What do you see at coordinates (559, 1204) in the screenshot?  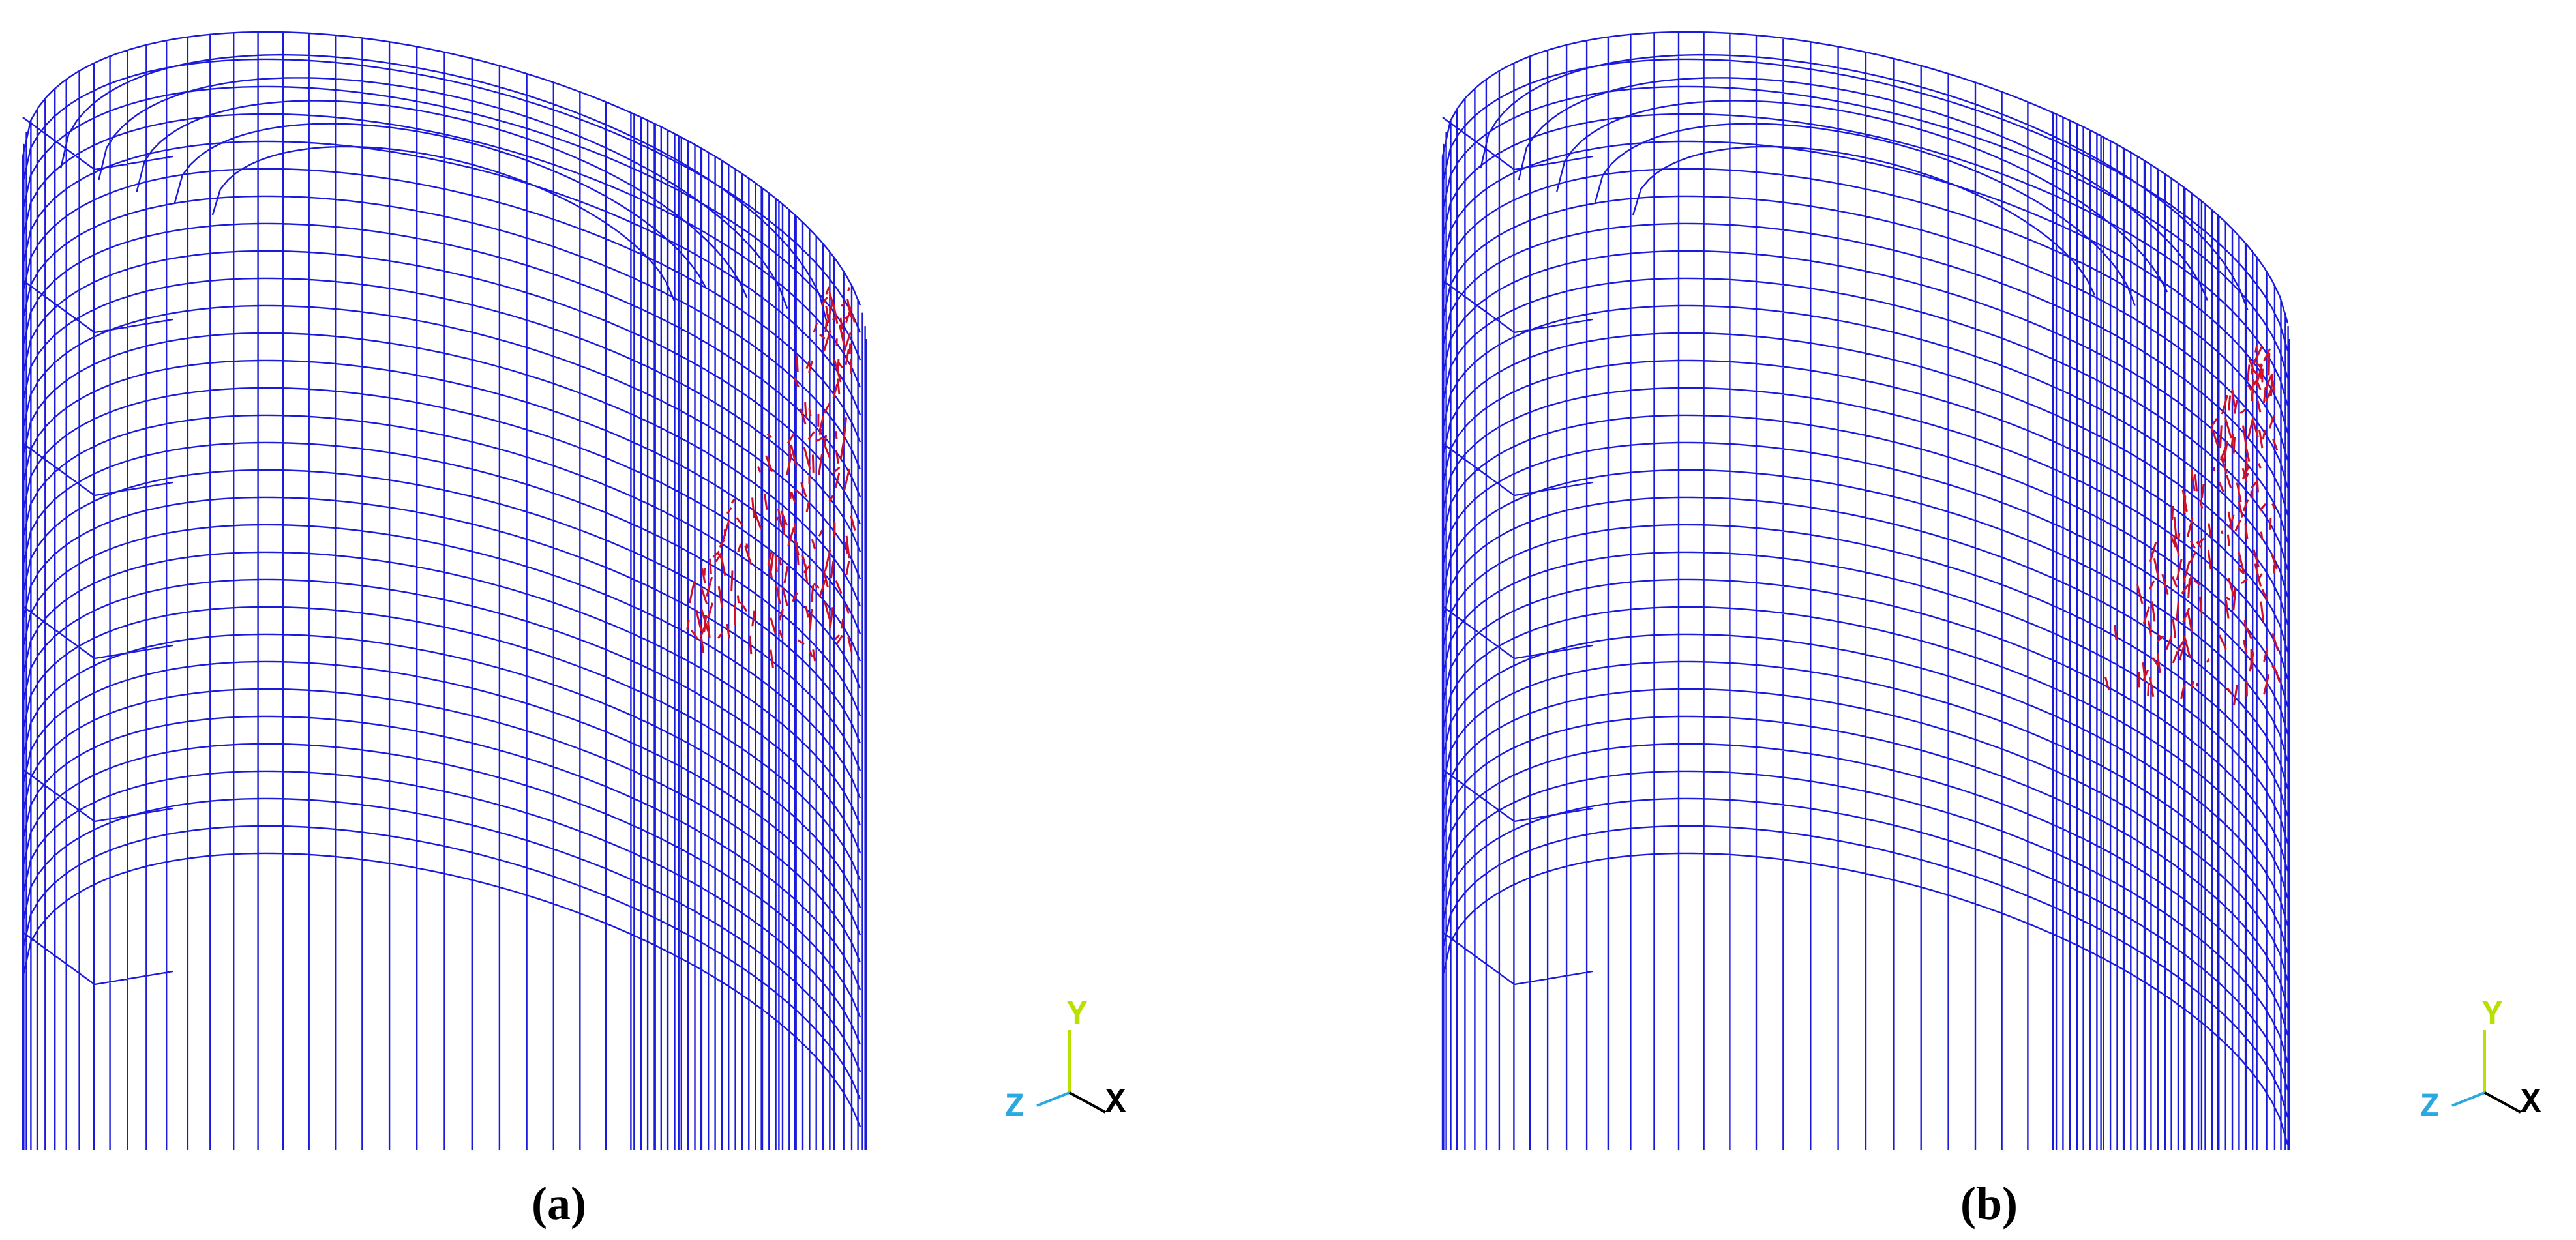 I see `panel-caption: (a)` at bounding box center [559, 1204].